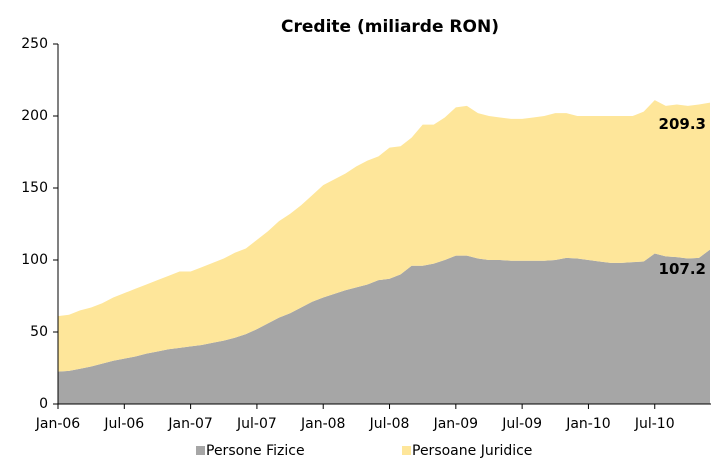  I want to click on chart-title: Credite (miliarde RON), so click(390, 27).